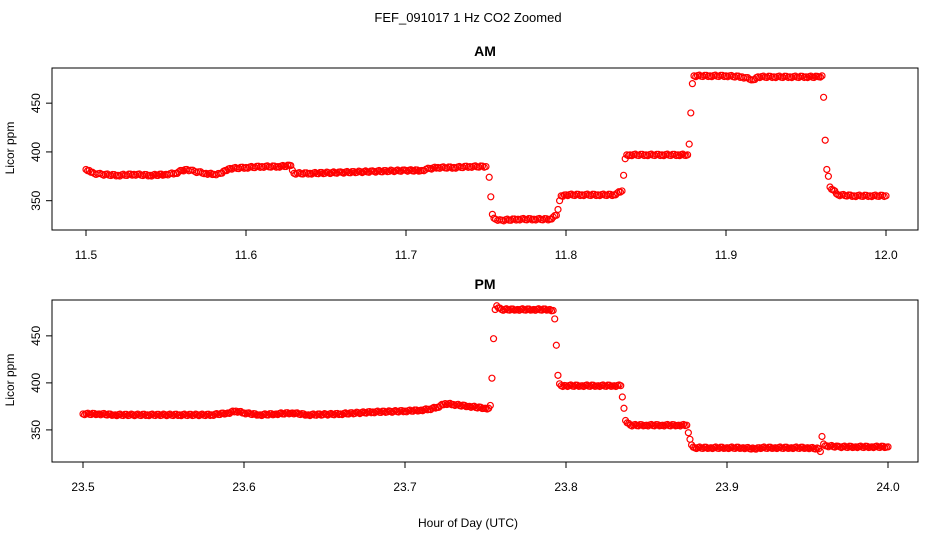 The height and width of the screenshot is (540, 936). I want to click on am-x-tick-label: 11.9, so click(726, 255).